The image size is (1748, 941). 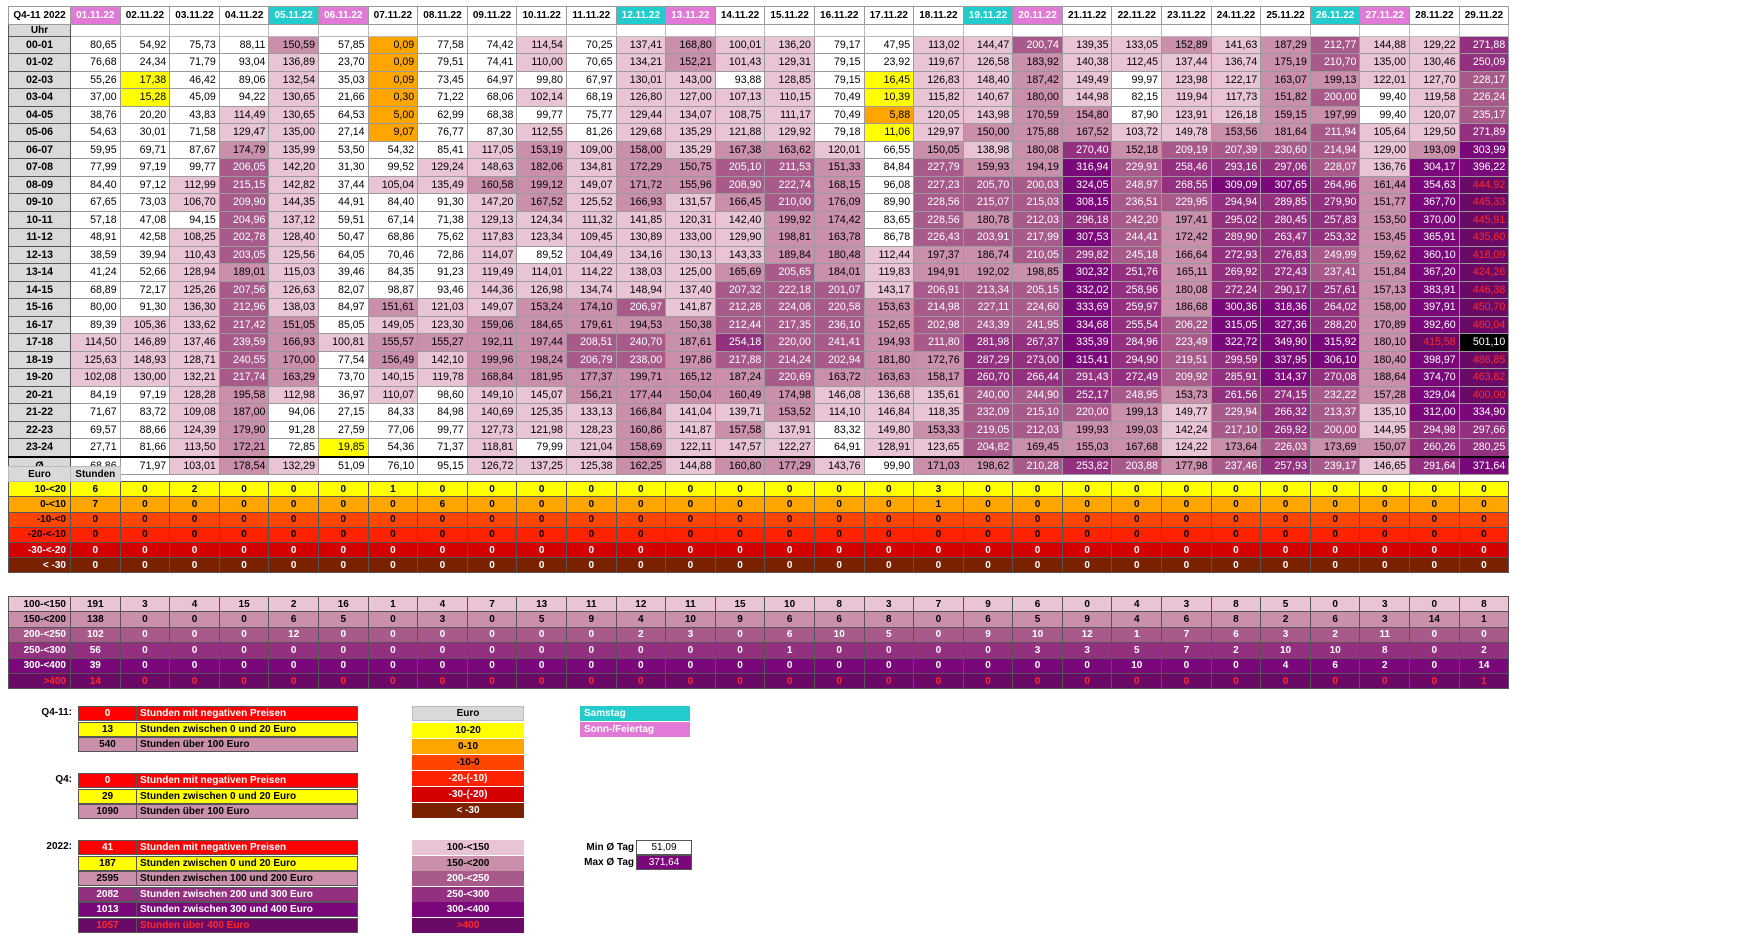 What do you see at coordinates (393, 359) in the screenshot?
I see `price-cell: 156,49` at bounding box center [393, 359].